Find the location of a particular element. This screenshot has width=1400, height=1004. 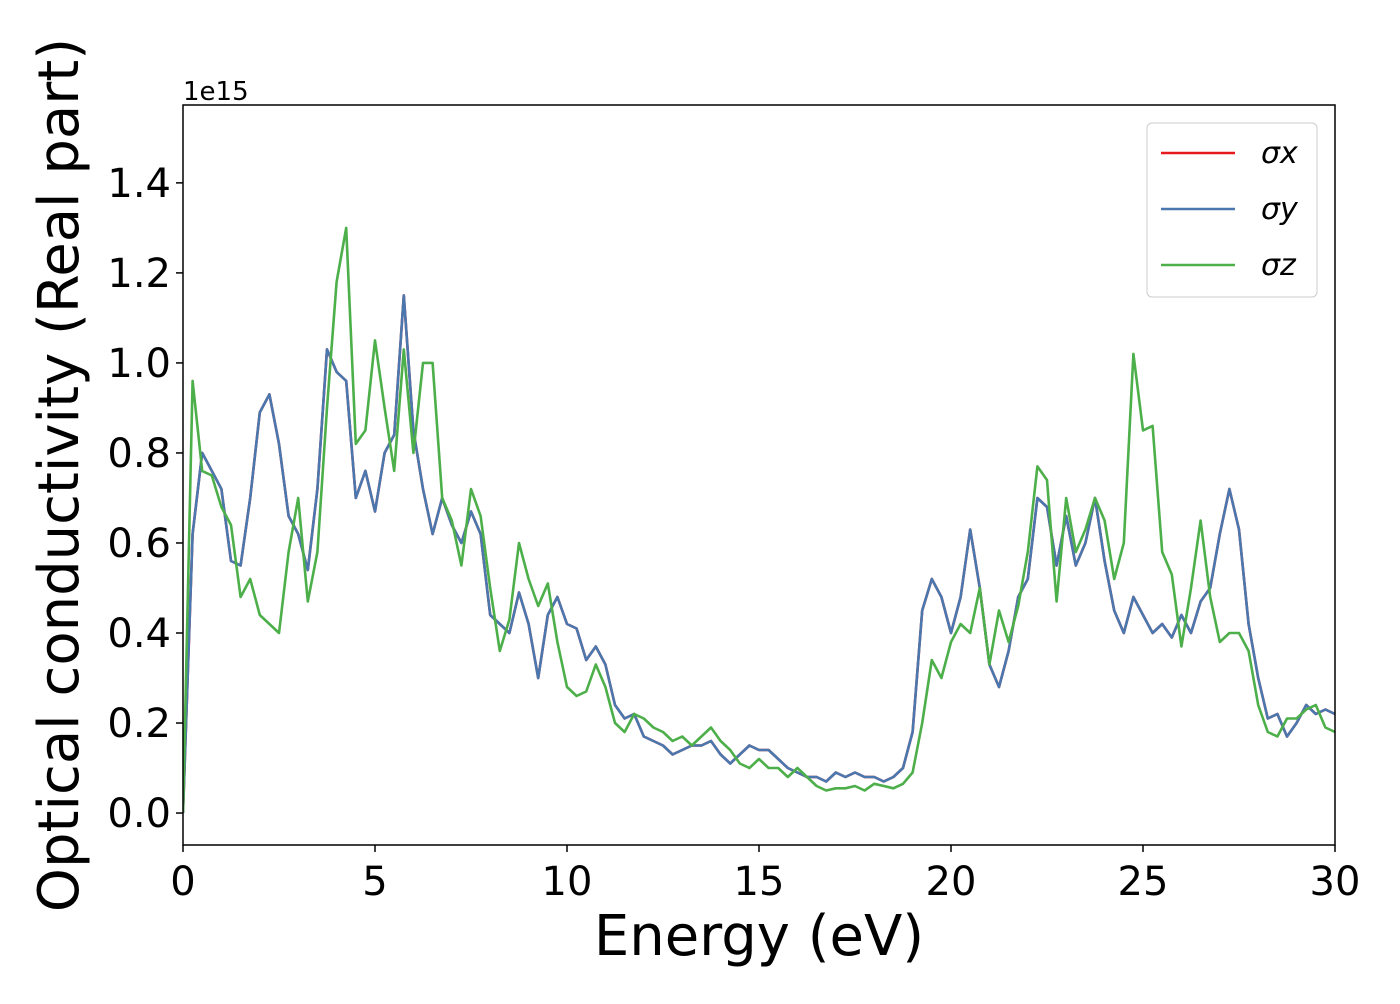

x-axis-label: Energy (eV) is located at coordinates (759, 936).